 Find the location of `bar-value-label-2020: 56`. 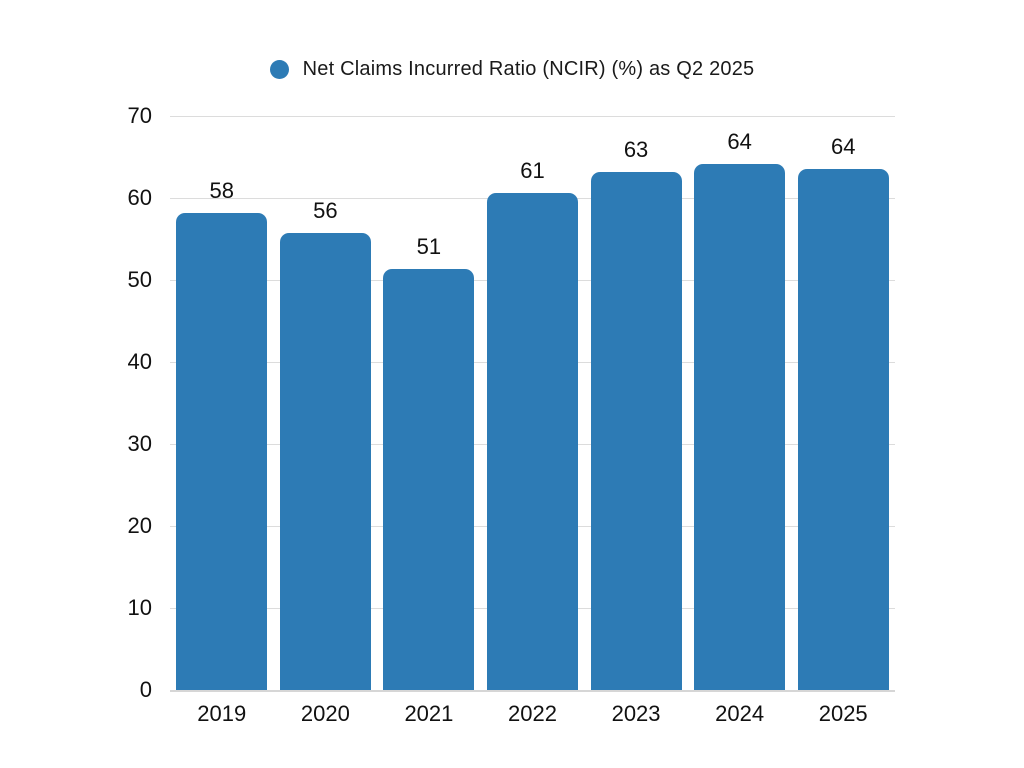

bar-value-label-2020: 56 is located at coordinates (325, 211).